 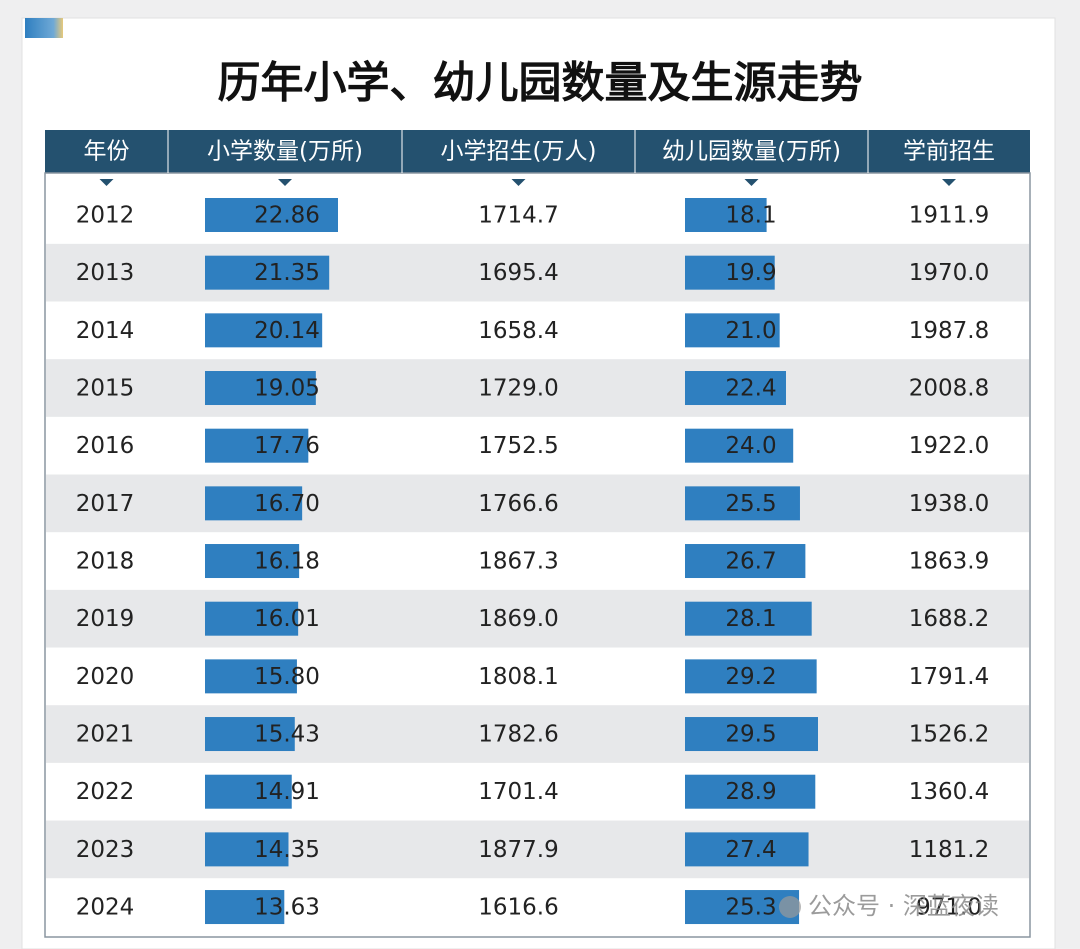 I want to click on header-row, so click(x=537, y=151).